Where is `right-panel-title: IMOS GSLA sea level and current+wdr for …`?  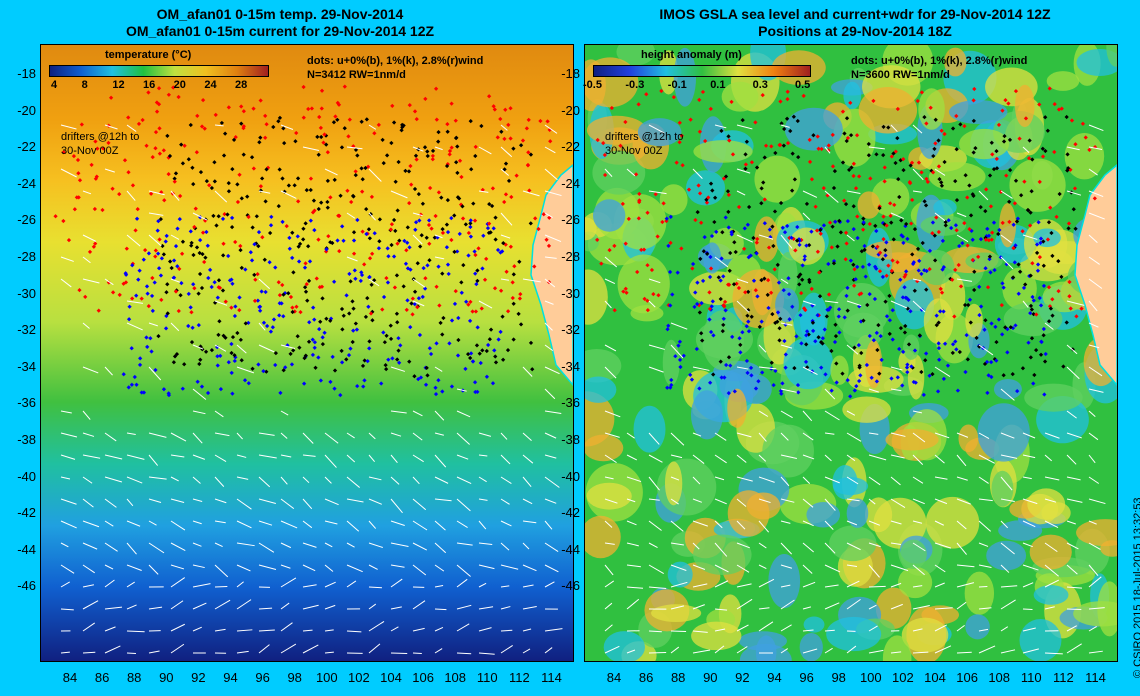
right-panel-title: IMOS GSLA sea level and current+wdr for … is located at coordinates (855, 23).